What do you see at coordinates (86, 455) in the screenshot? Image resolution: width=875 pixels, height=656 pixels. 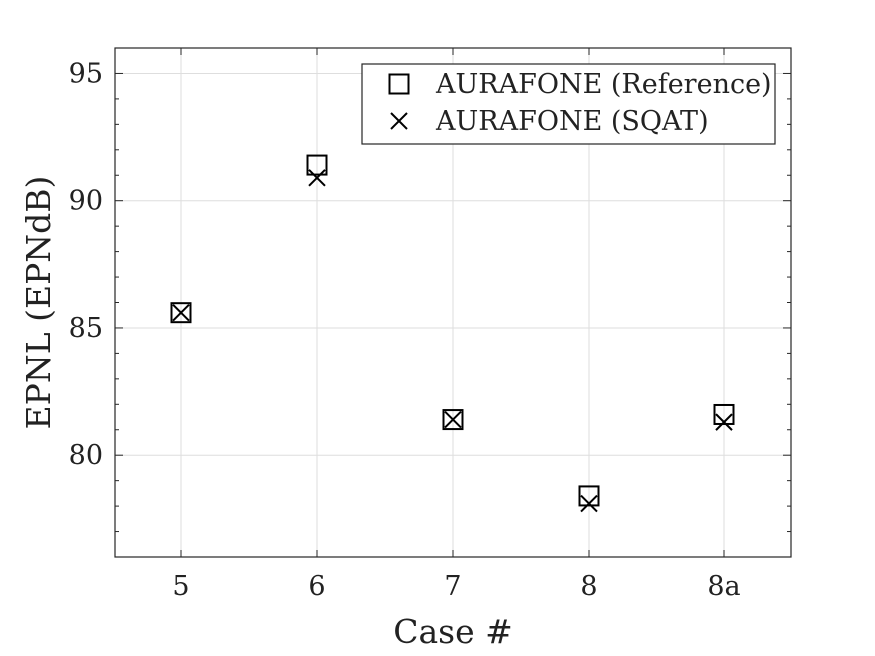 I see `y-tick-label: 80` at bounding box center [86, 455].